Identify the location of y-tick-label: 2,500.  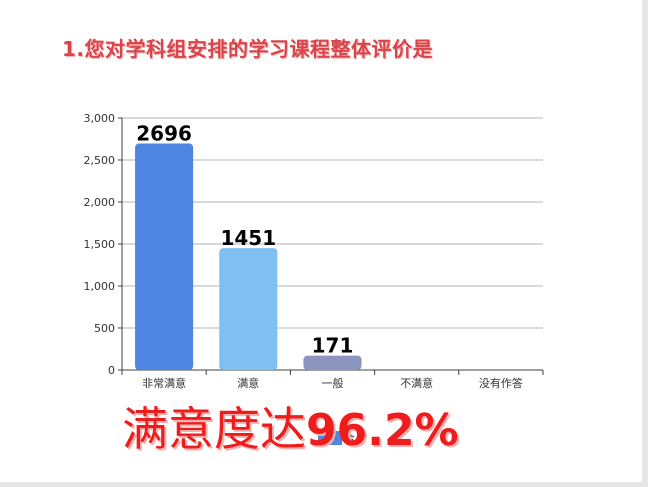
(100, 160).